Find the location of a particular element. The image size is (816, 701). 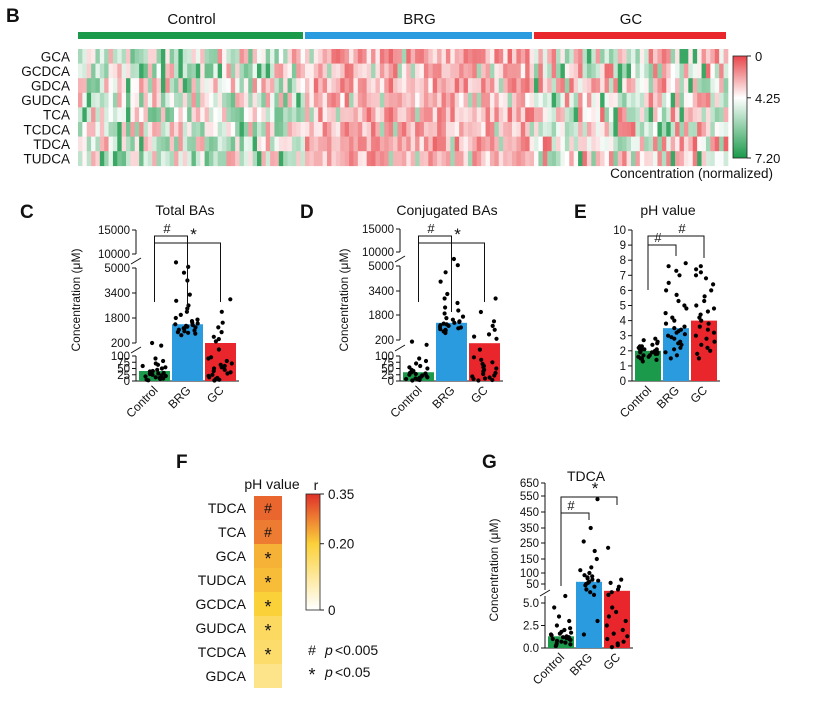

group-bar-control is located at coordinates (190, 35).